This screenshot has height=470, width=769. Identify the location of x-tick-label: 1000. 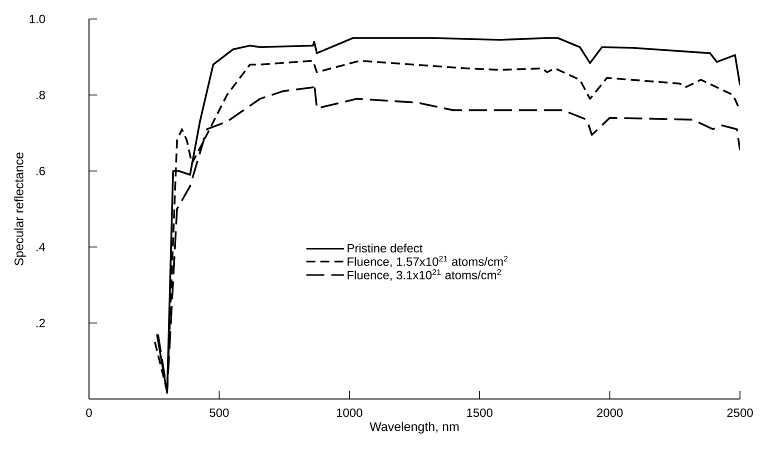
(349, 413).